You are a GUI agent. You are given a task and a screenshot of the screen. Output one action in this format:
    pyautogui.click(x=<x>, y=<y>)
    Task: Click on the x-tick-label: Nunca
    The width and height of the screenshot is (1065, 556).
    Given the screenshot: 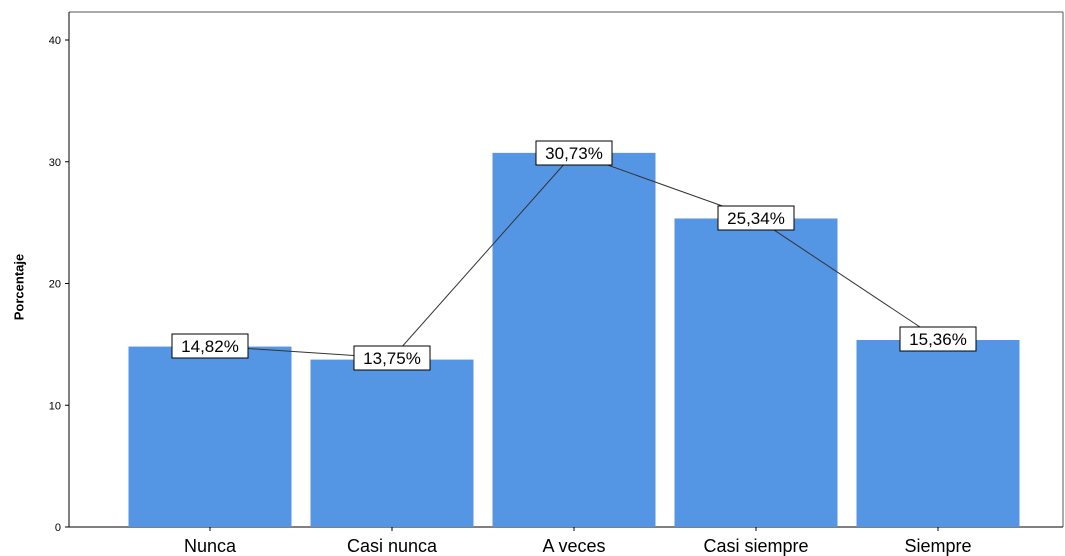 What is the action you would take?
    pyautogui.click(x=210, y=546)
    